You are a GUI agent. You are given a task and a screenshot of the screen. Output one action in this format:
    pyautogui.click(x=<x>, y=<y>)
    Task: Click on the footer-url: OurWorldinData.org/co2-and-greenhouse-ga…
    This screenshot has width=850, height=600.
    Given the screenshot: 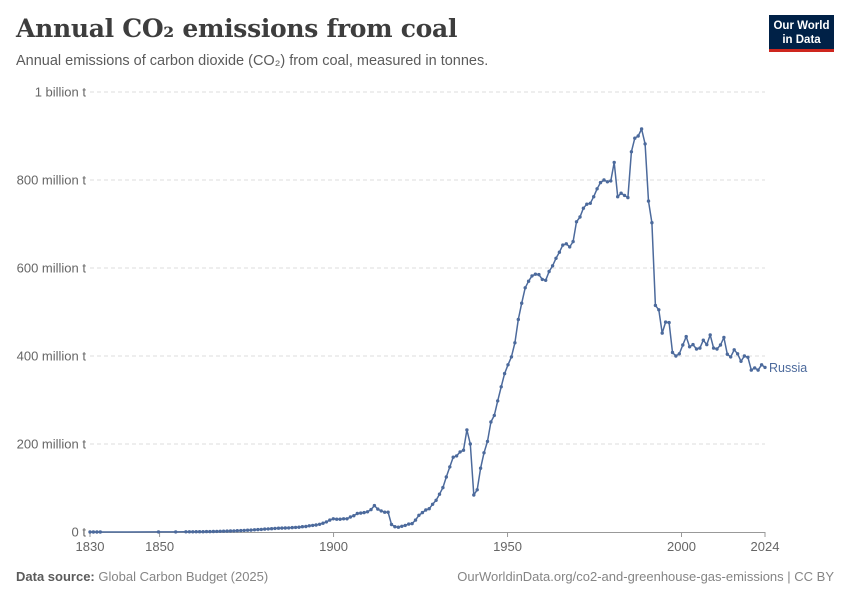 What is the action you would take?
    pyautogui.click(x=645, y=576)
    